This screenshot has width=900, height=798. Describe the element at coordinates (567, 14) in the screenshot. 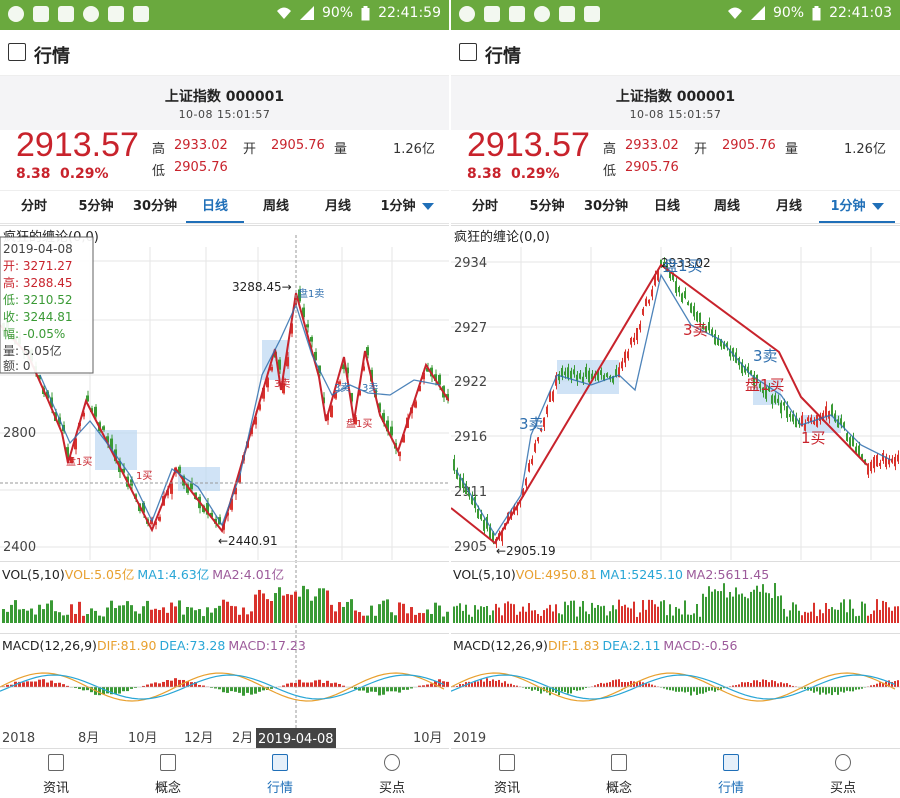

I see `alipay-icon` at that location.